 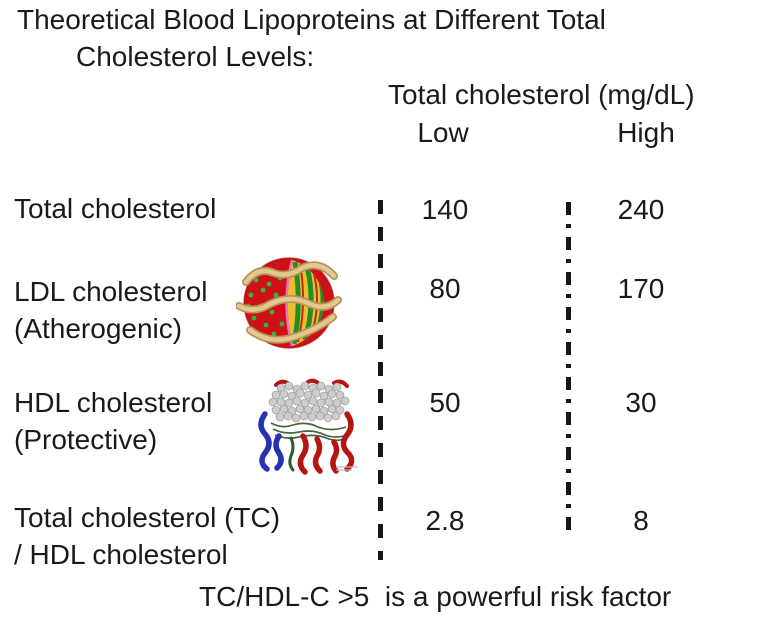 I want to click on row-1-low-value: 80, so click(x=445, y=288).